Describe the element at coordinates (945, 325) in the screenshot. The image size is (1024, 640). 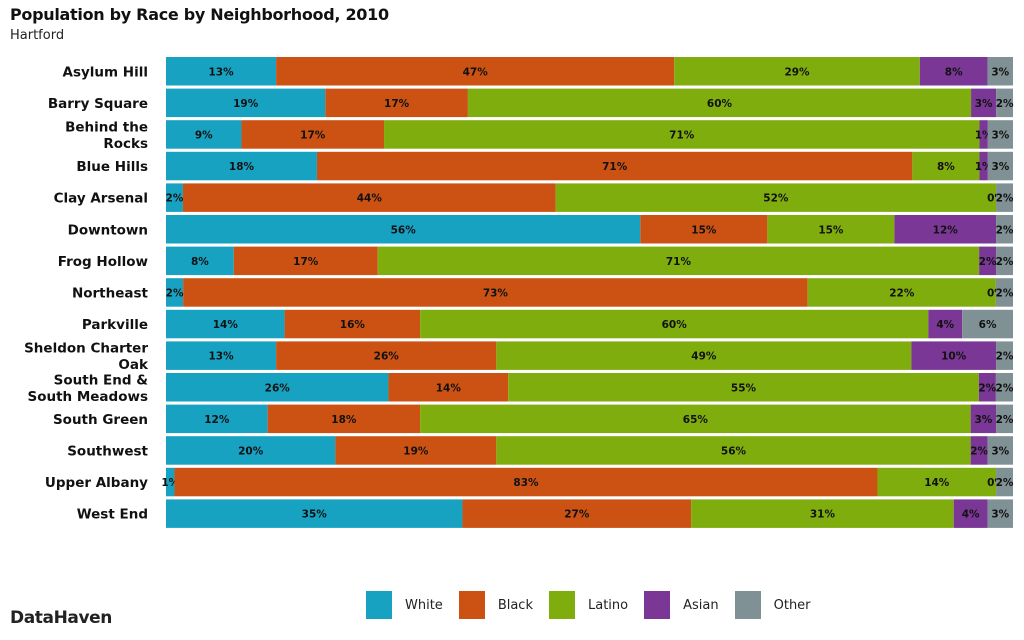
I see `data-label-parkville-asian: 4%` at that location.